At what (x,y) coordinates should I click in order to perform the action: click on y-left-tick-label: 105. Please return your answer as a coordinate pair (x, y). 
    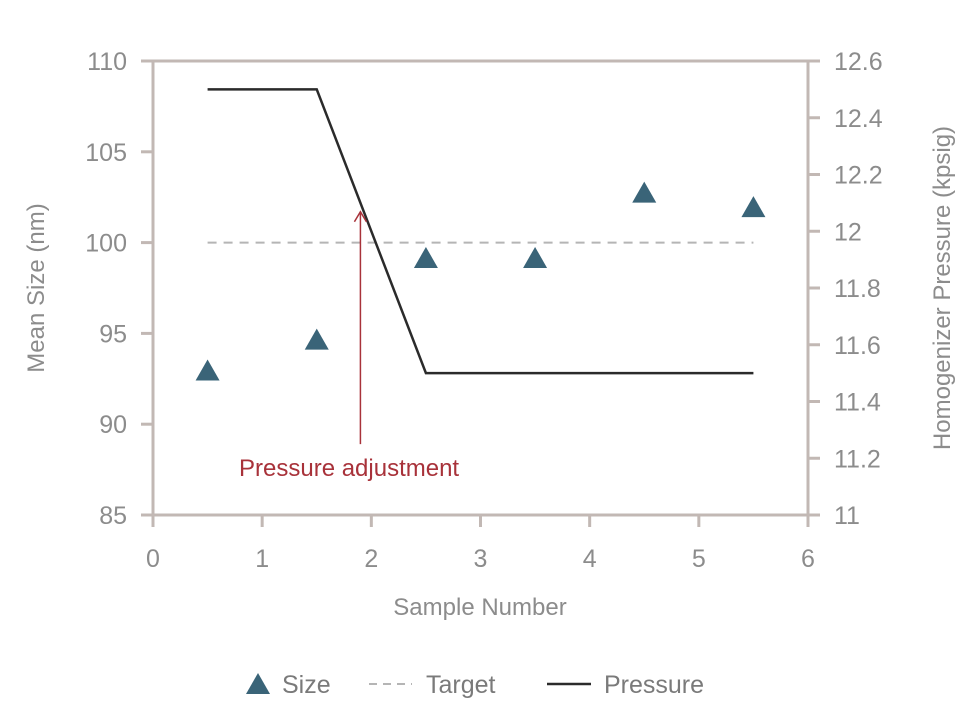
    Looking at the image, I should click on (106, 153).